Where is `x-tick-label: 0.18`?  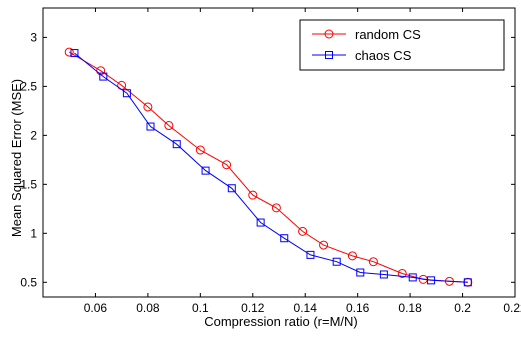 x-tick-label: 0.18 is located at coordinates (410, 308).